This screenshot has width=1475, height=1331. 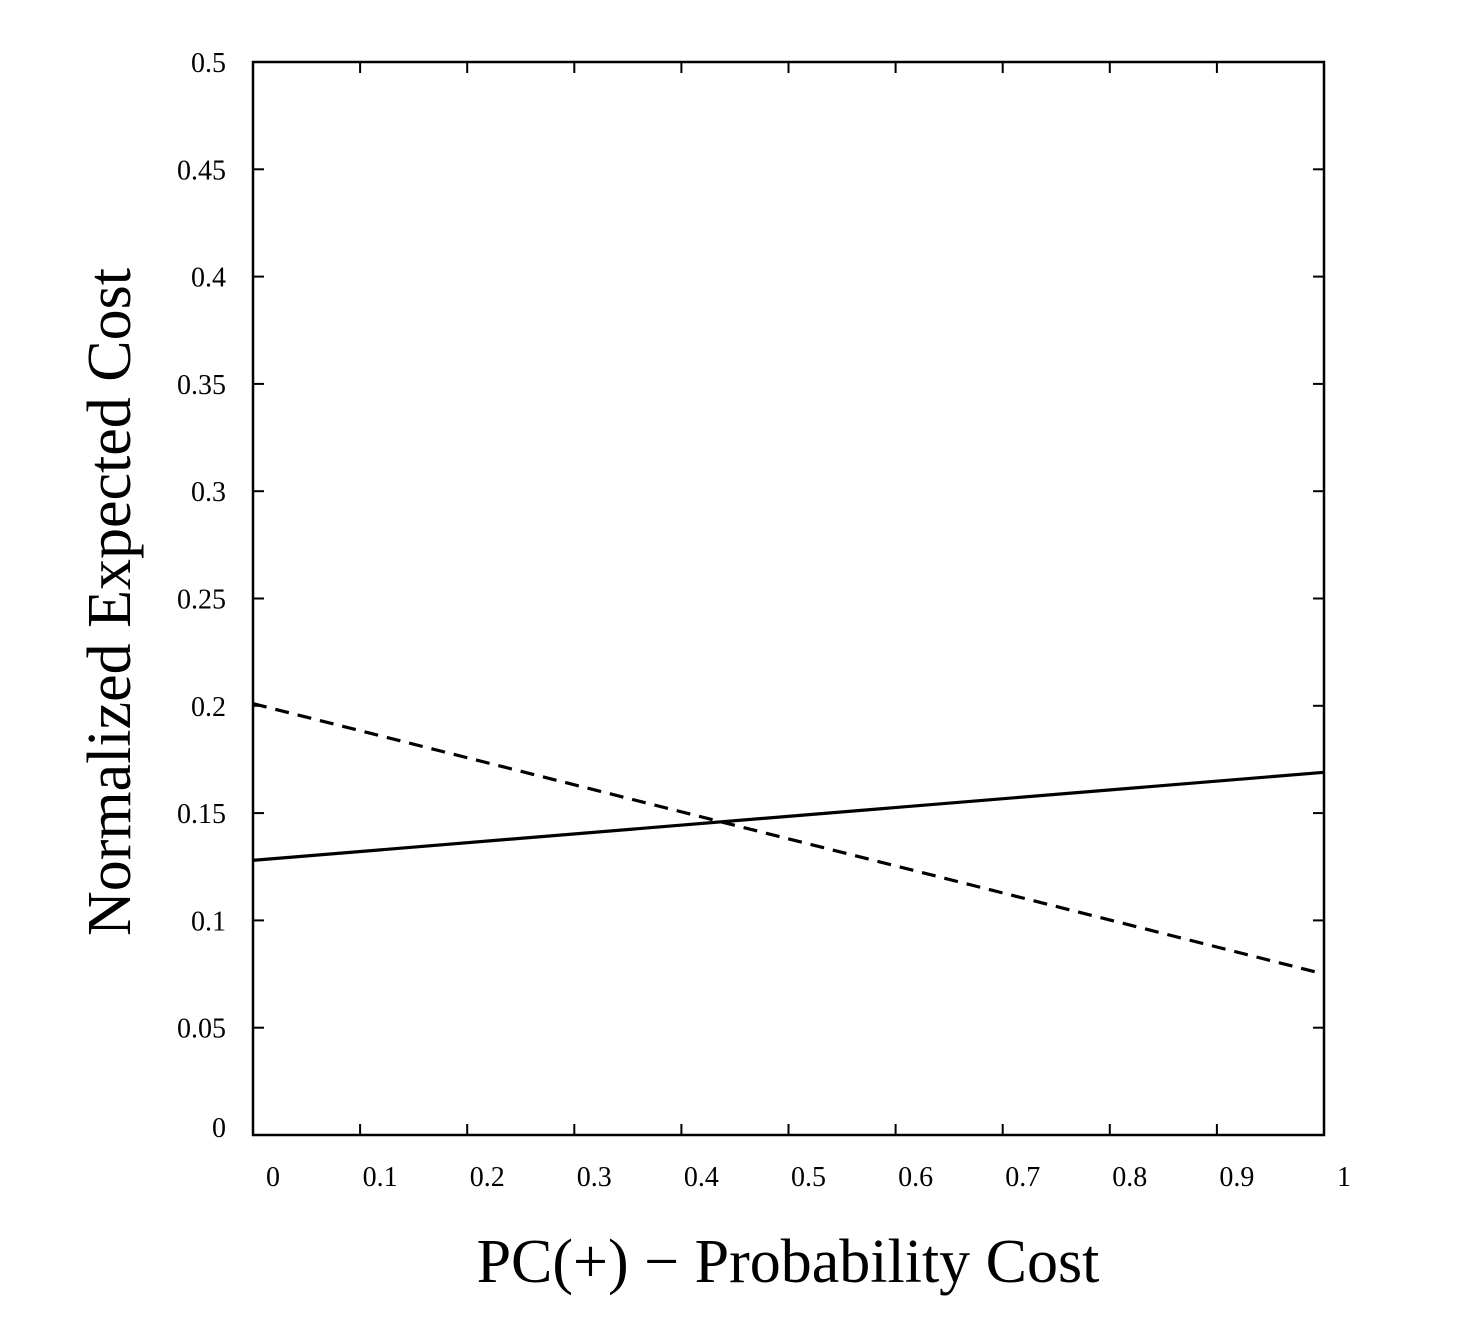 I want to click on y-tick-label: 0.3, so click(x=208, y=492).